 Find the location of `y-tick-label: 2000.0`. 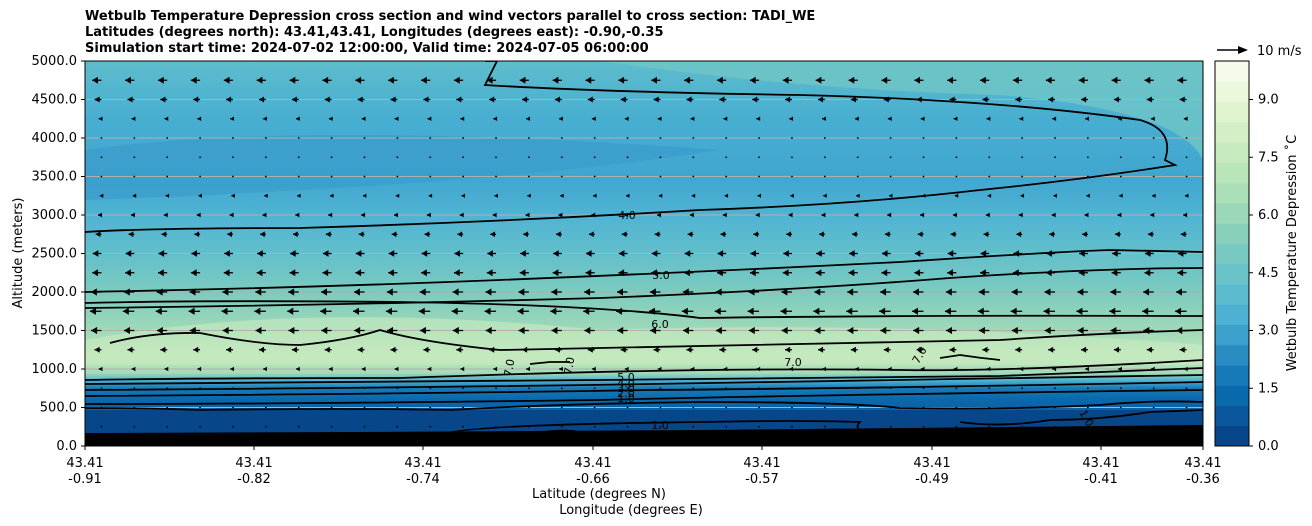

y-tick-label: 2000.0 is located at coordinates (55, 292).